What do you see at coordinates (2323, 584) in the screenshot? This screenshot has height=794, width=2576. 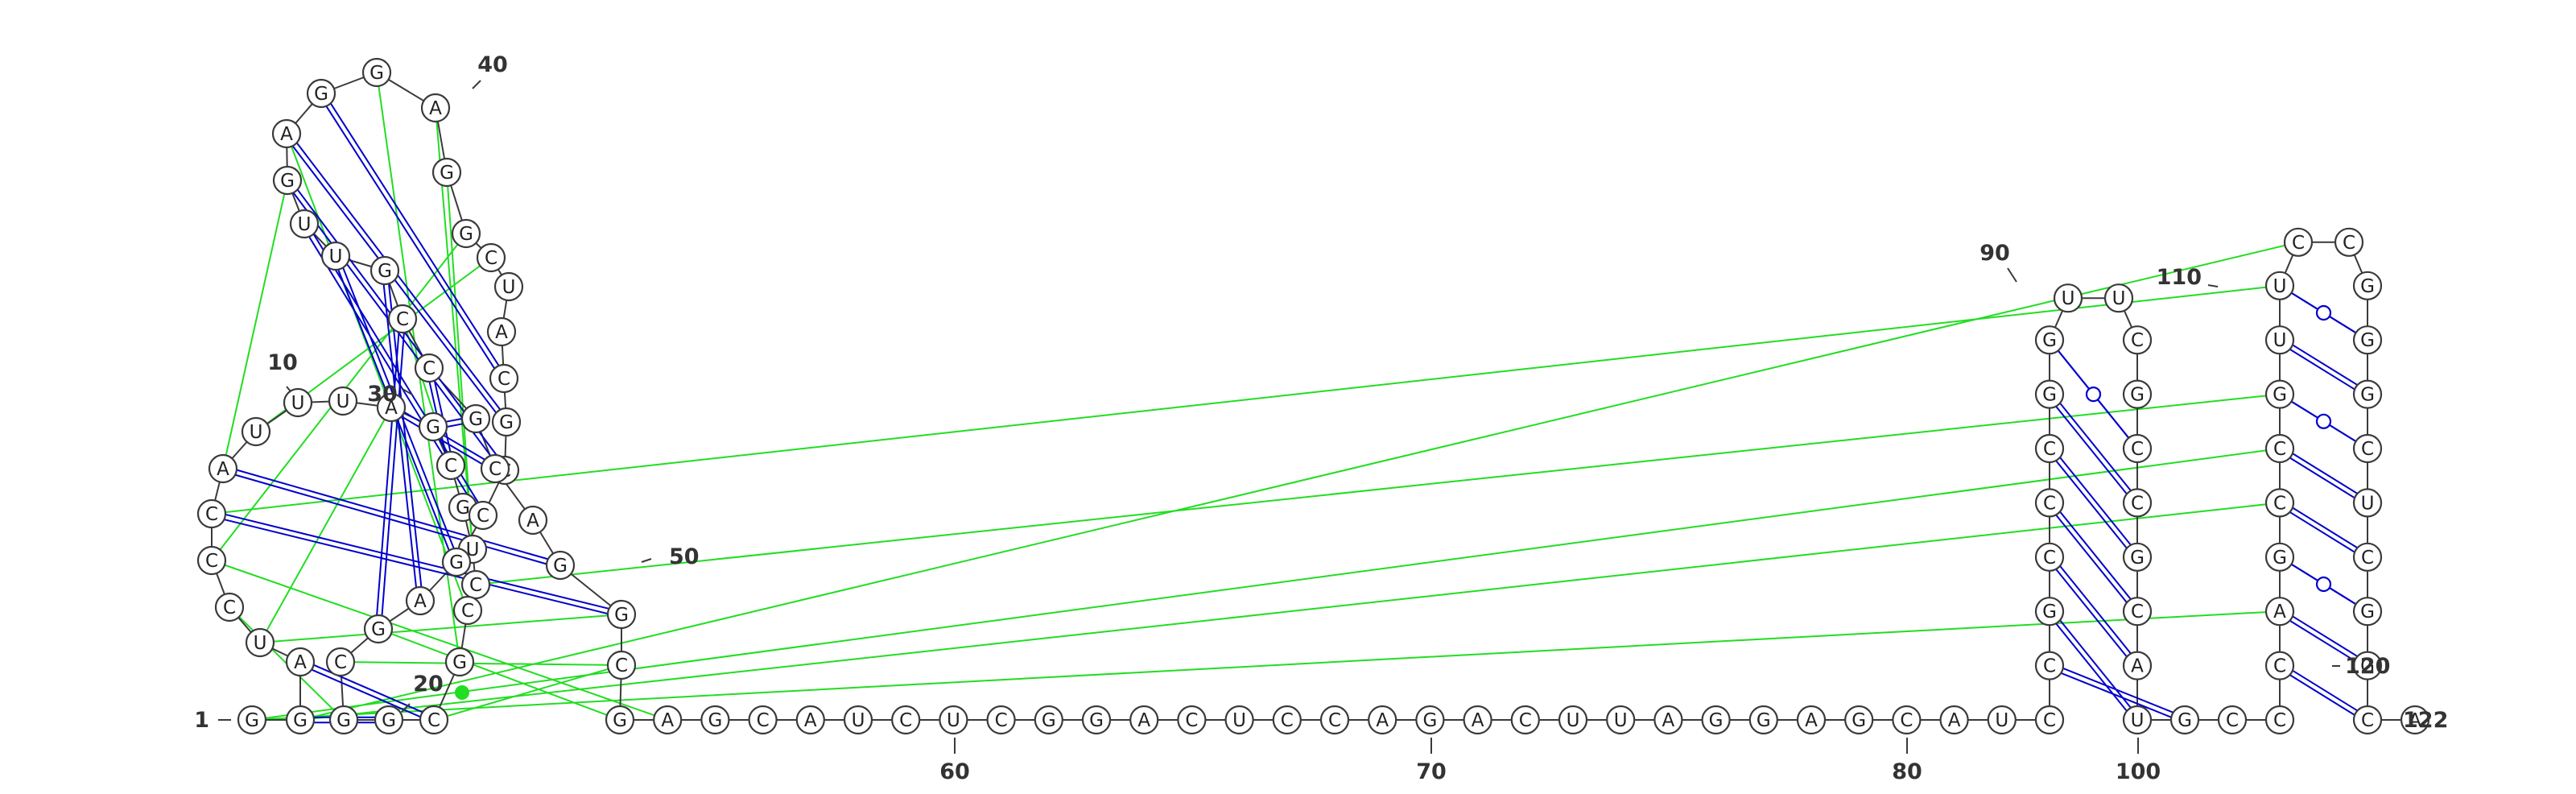 I see `wobble-pair-marker` at bounding box center [2323, 584].